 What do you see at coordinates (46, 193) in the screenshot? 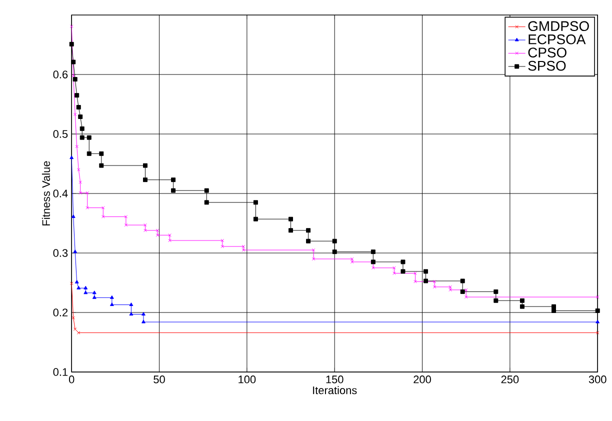
I see `y-axis-title: Fitness Value` at bounding box center [46, 193].